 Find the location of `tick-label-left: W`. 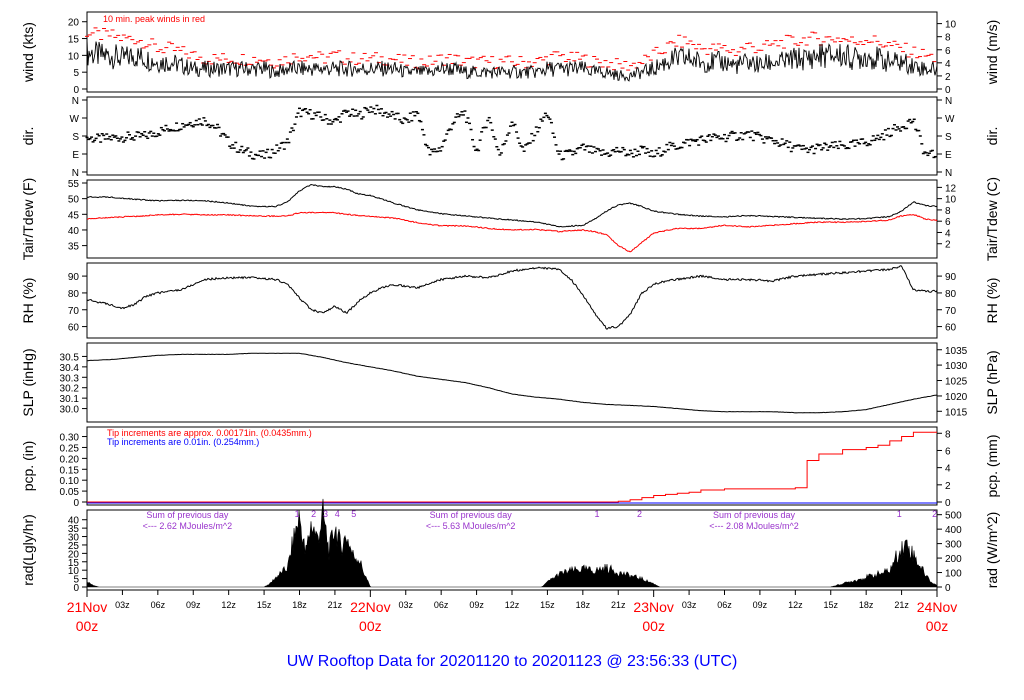

tick-label-left: W is located at coordinates (75, 119).